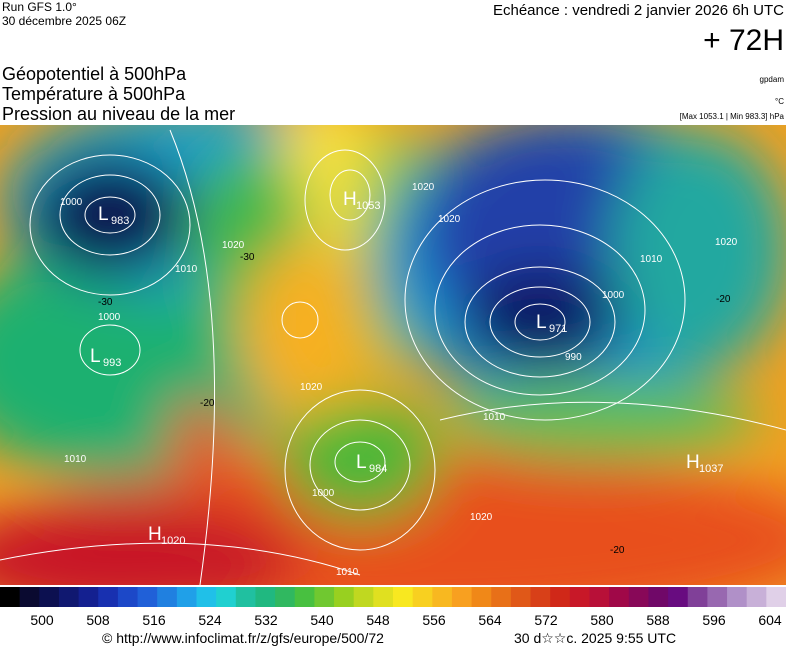 This screenshot has height=648, width=786. I want to click on center-value: 1053, so click(368, 206).